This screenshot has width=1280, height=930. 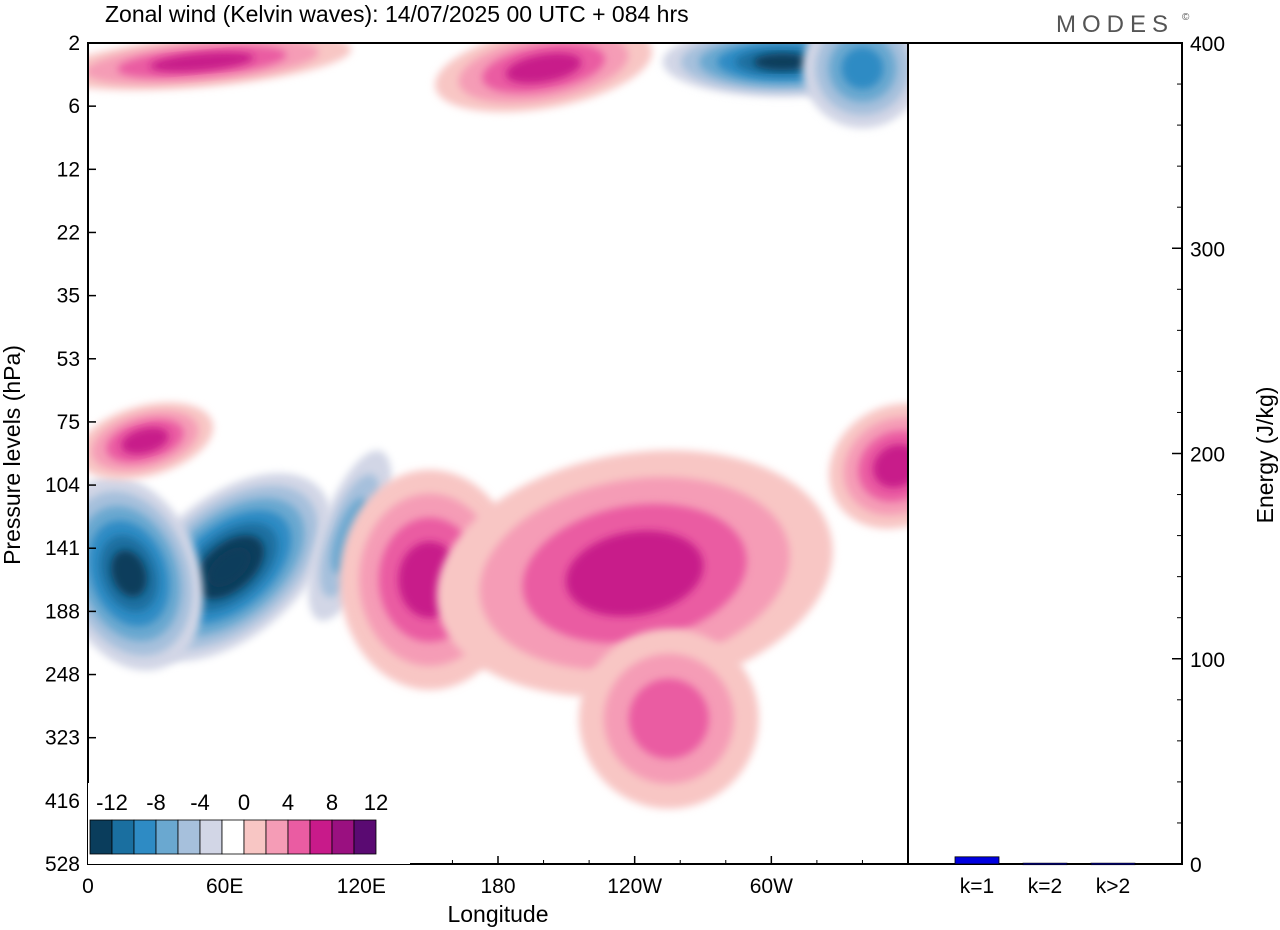 I want to click on bar-y-axis: 0 100 200 300 400, so click(x=1198, y=455).